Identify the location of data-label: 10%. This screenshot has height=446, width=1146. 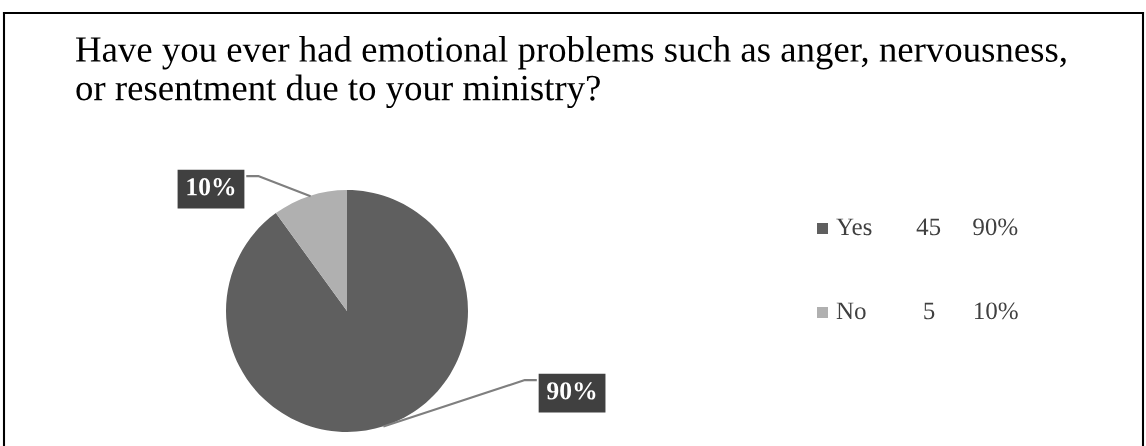
(211, 187).